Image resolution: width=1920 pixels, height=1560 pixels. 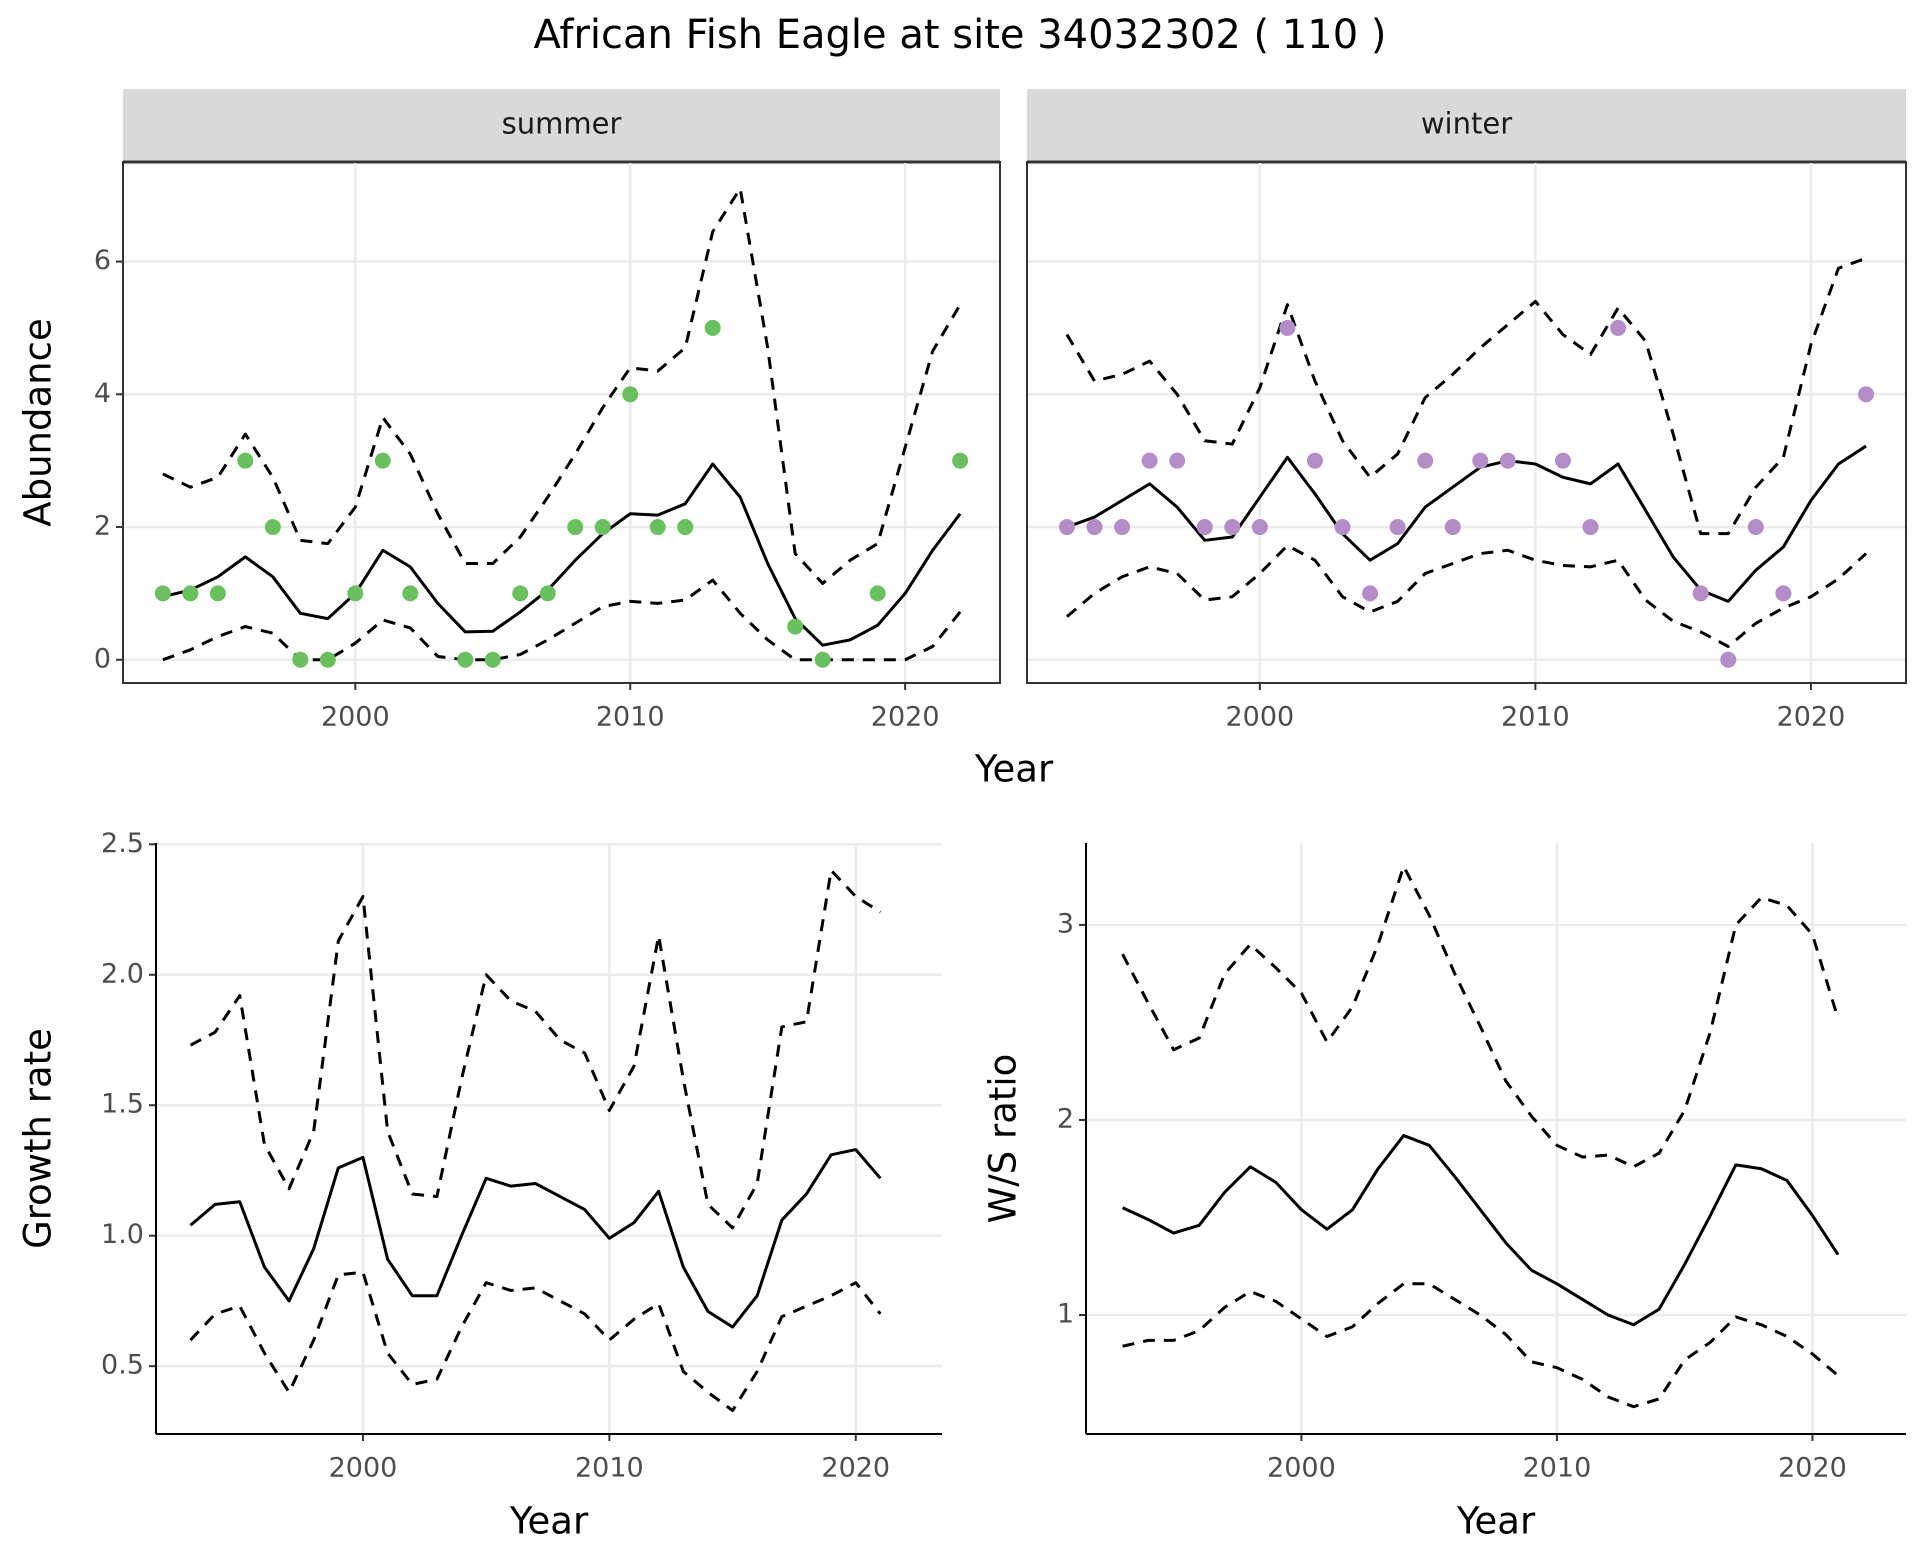 What do you see at coordinates (1065, 923) in the screenshot?
I see `y-tick-label: 3` at bounding box center [1065, 923].